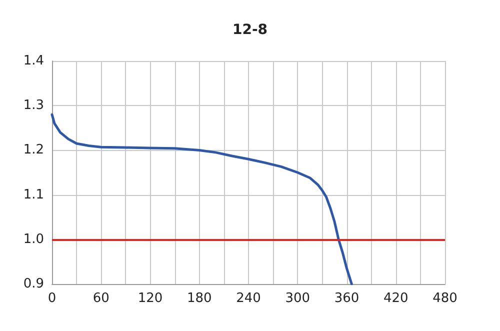  Describe the element at coordinates (33, 61) in the screenshot. I see `y-tick-label: 1.4` at that location.